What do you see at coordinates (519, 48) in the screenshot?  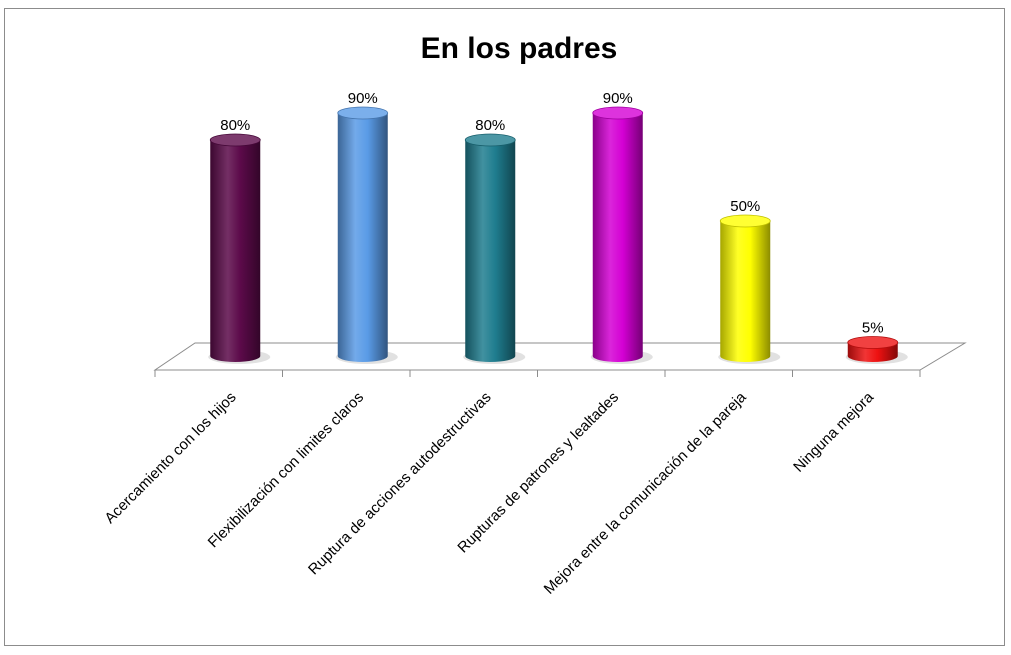 I see `chart-title: En los padres` at bounding box center [519, 48].